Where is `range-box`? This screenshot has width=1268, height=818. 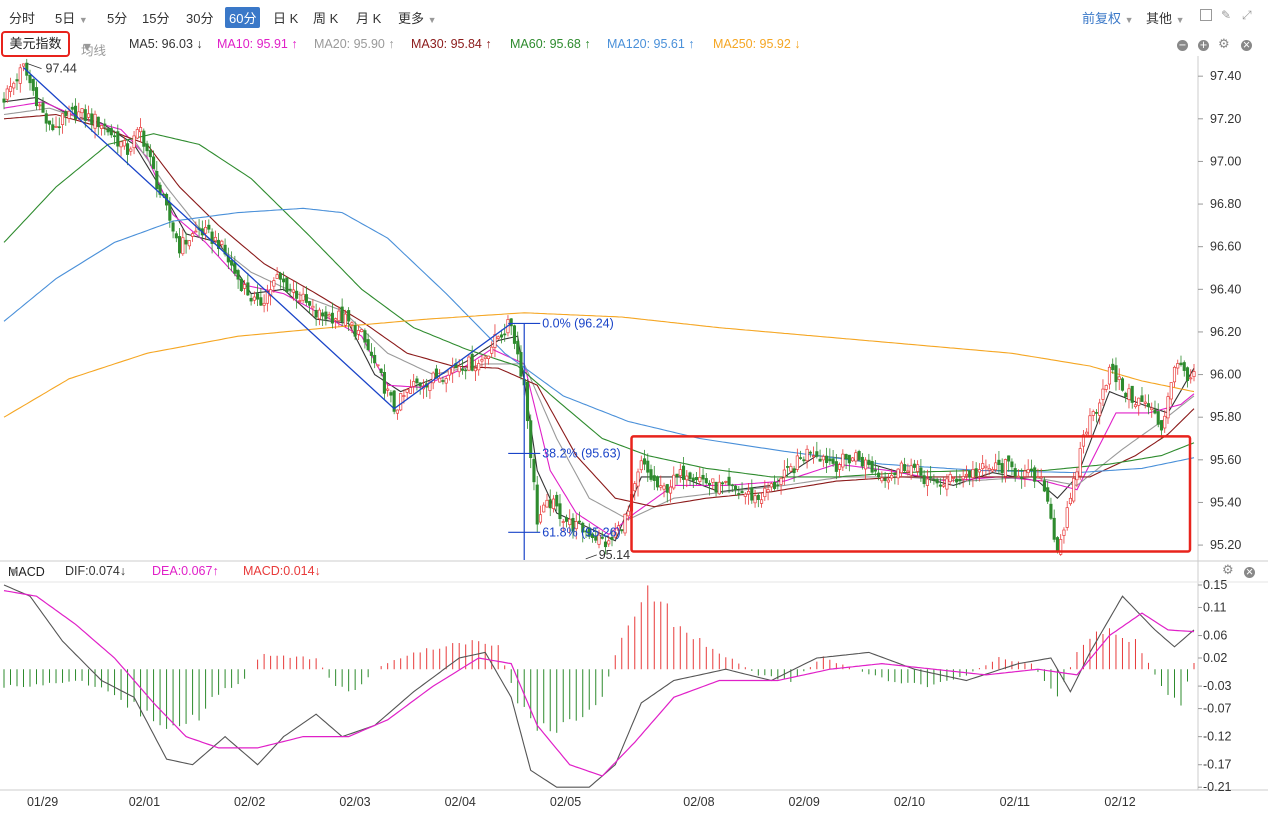
range-box is located at coordinates (911, 494).